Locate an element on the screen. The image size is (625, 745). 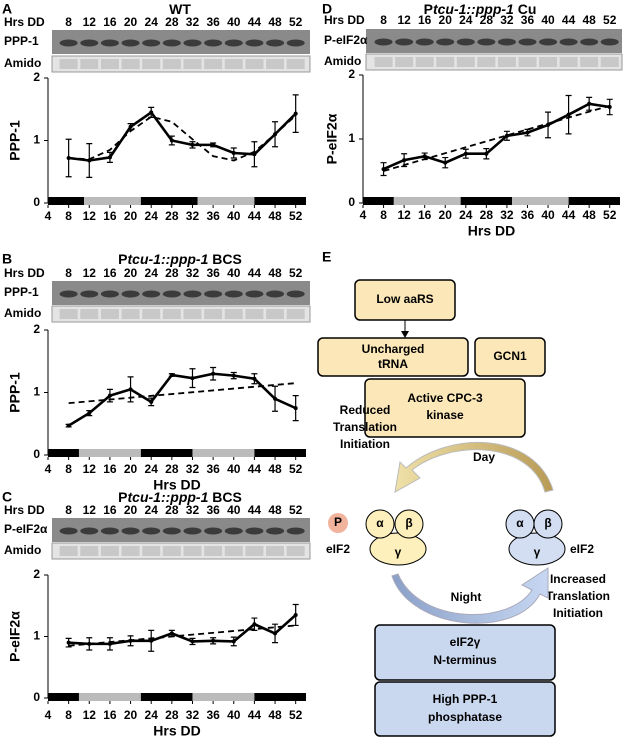
blot-label: Amido is located at coordinates (22, 63).